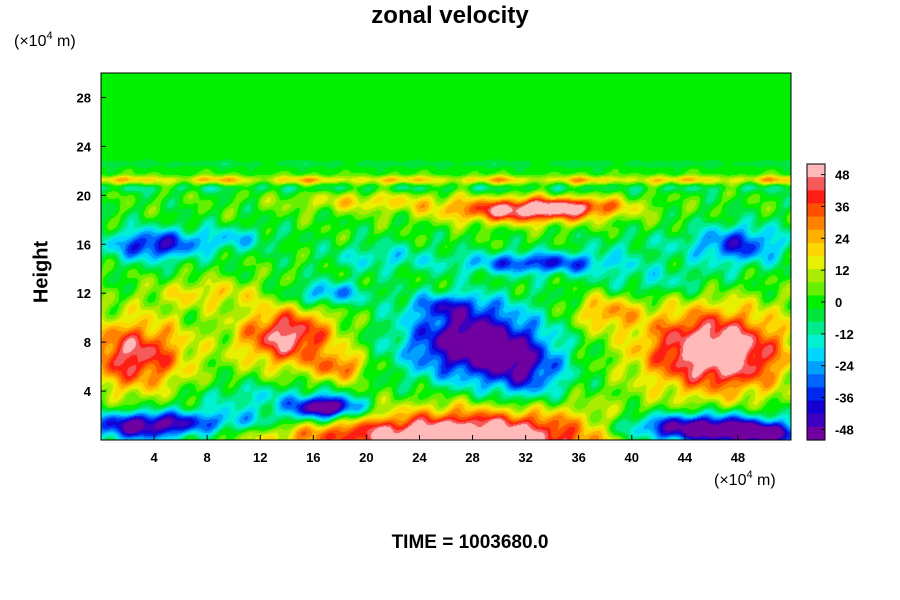 The width and height of the screenshot is (900, 600). I want to click on colorbar: 48 36 24 12 0 -12 -24 -36 -48, so click(830, 302).